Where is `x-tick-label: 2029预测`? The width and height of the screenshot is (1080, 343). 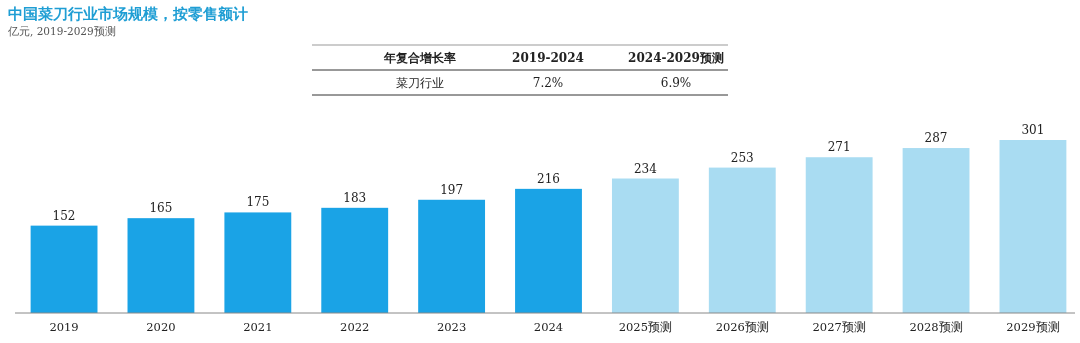
x-tick-label: 2029预测 is located at coordinates (1033, 327).